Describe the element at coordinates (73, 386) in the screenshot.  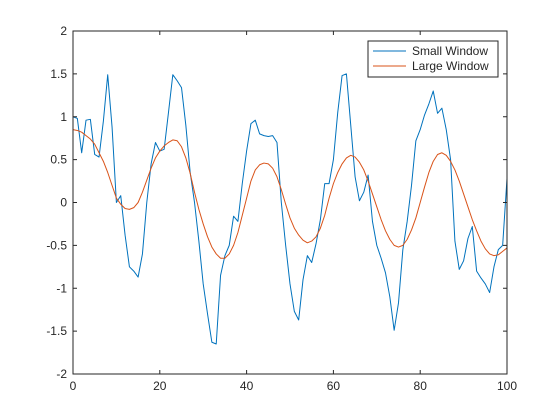
I see `x-tick-label: 0` at that location.